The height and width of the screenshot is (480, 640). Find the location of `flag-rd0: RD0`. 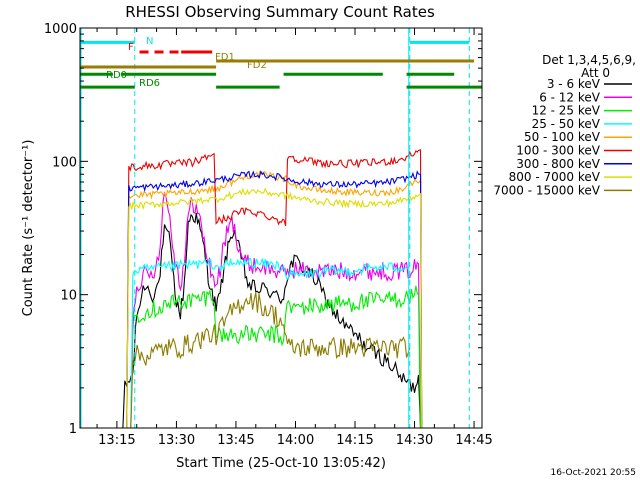

flag-rd0: RD0 is located at coordinates (267, 75).